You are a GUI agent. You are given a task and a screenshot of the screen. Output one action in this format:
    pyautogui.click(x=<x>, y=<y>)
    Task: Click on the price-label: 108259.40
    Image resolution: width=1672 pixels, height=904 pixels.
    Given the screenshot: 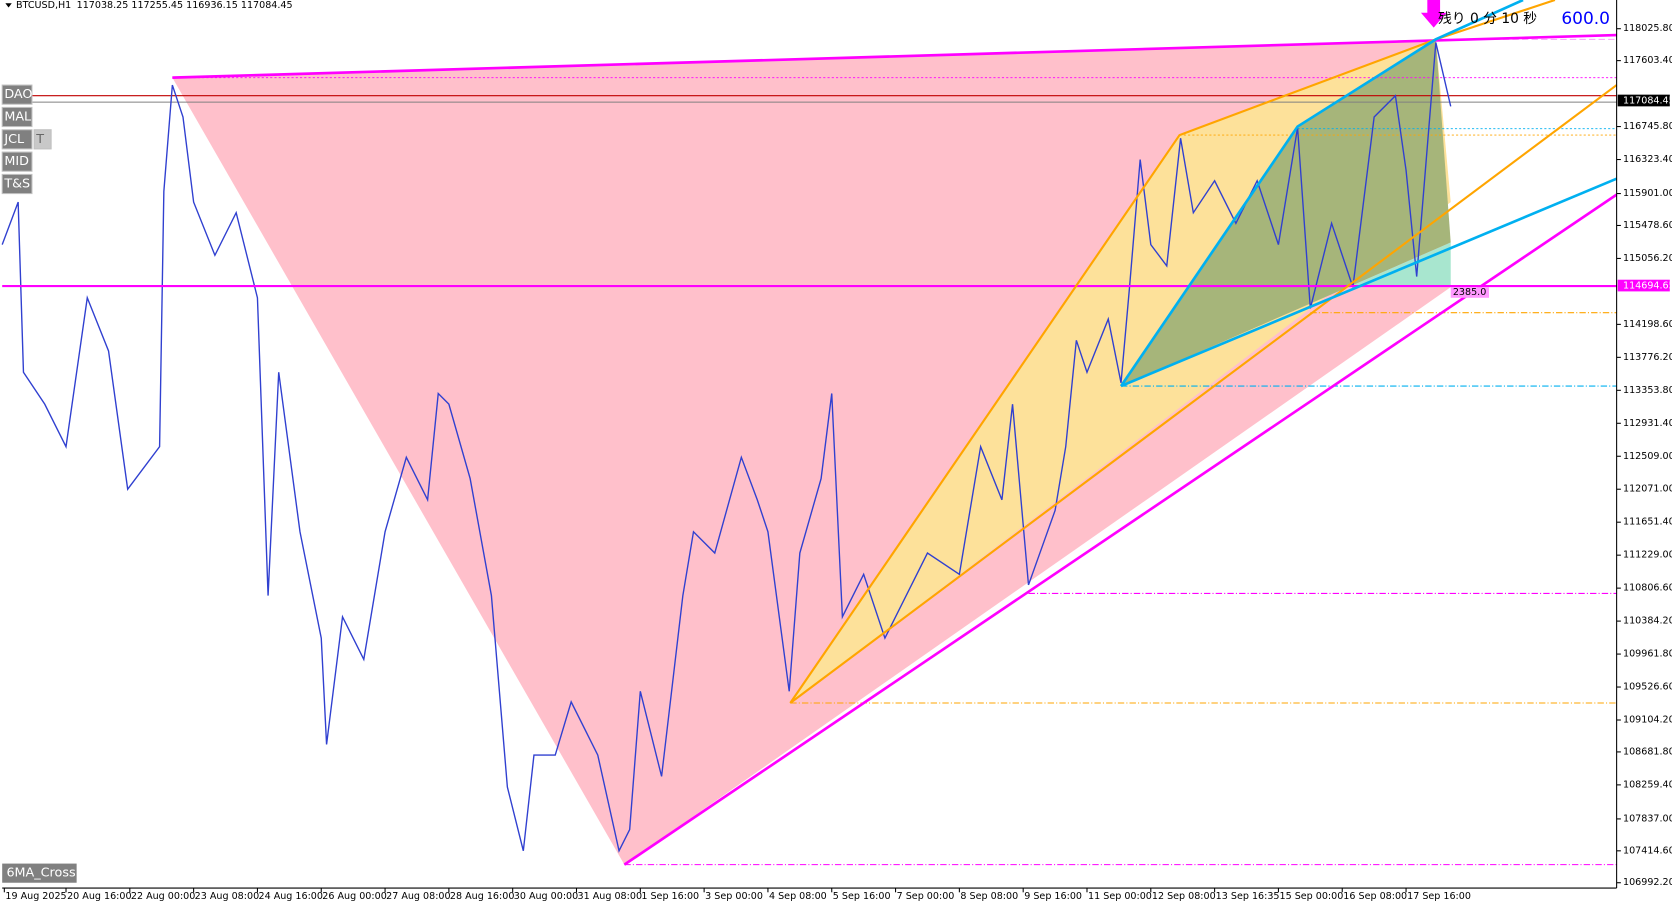 What is the action you would take?
    pyautogui.click(x=1647, y=784)
    